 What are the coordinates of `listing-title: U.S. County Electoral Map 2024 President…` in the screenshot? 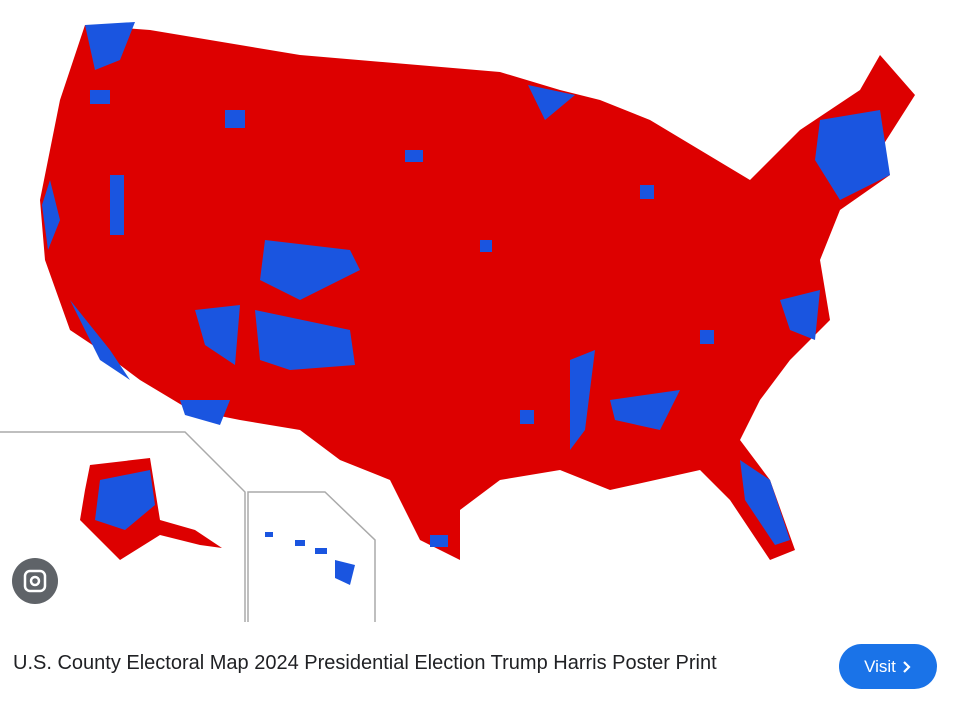 It's located at (365, 663).